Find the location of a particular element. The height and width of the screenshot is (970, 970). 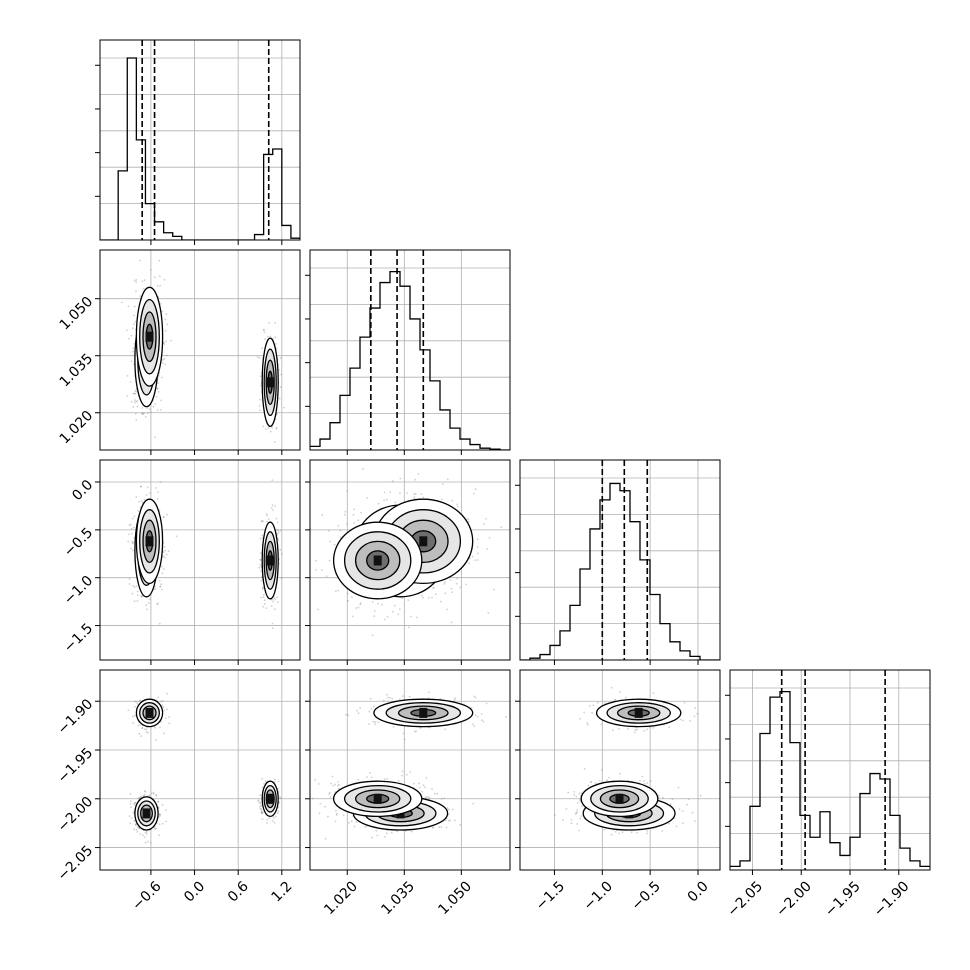

density-peak is located at coordinates (149, 541).